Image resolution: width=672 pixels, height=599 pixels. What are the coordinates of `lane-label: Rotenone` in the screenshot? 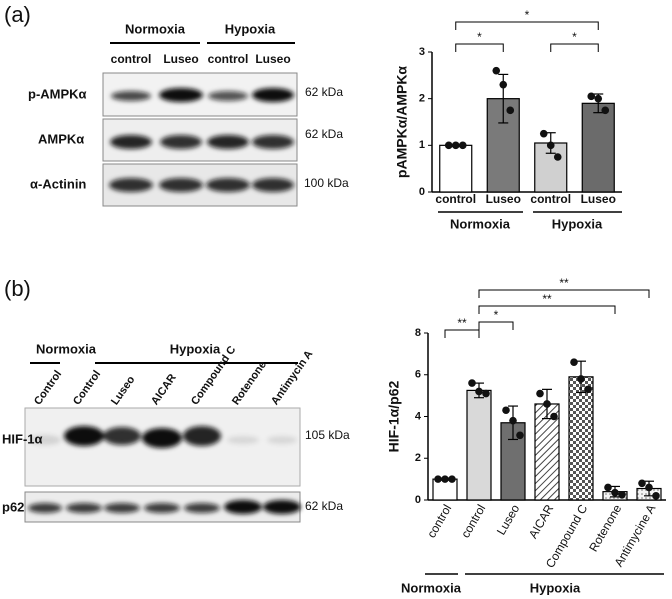 It's located at (249, 383).